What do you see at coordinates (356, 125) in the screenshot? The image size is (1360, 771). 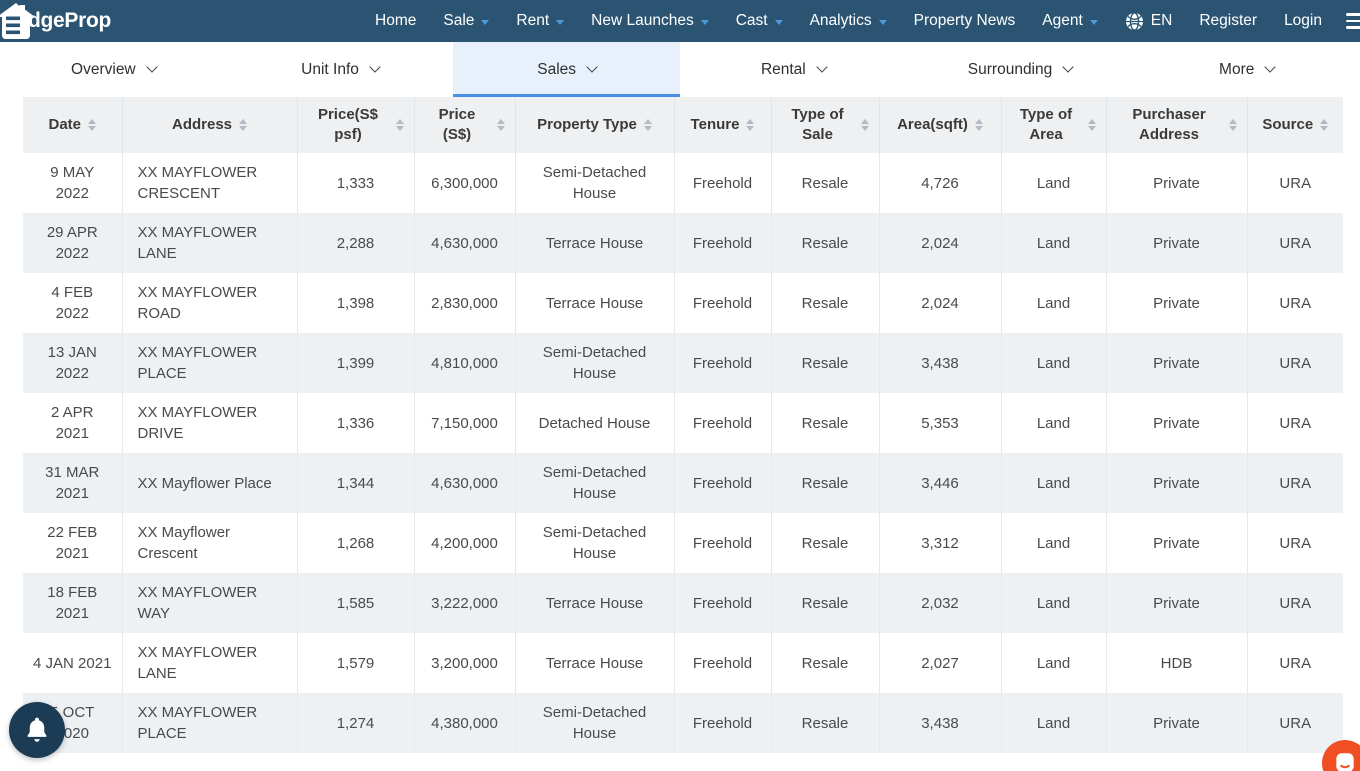 I see `column-header-price-s-psf: Price(S$ psf)` at bounding box center [356, 125].